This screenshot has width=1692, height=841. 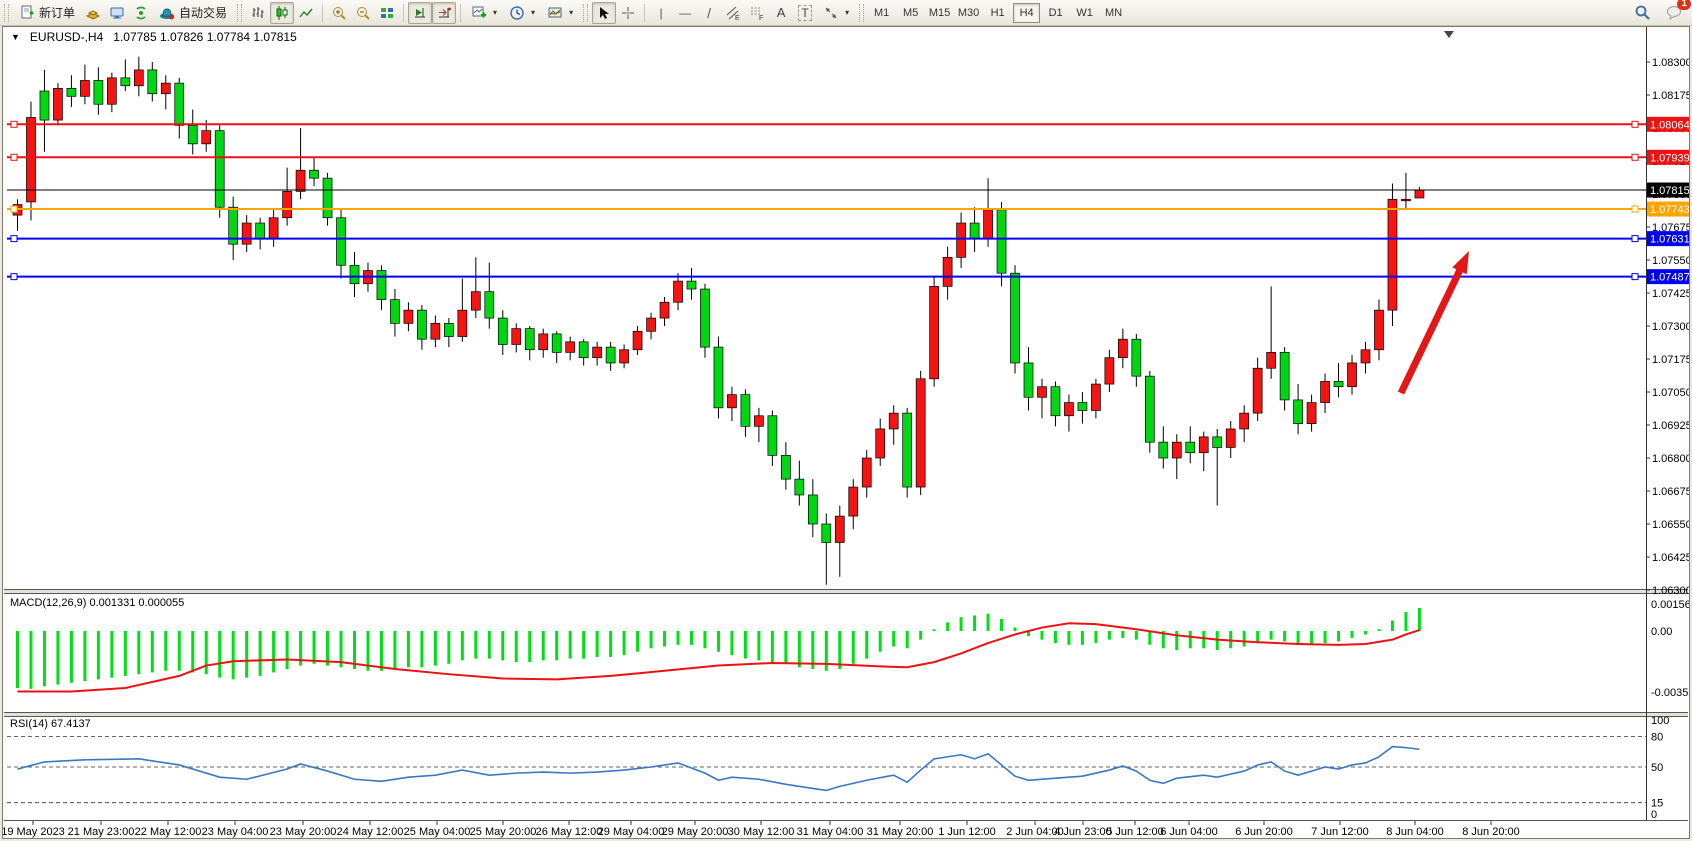 What do you see at coordinates (235, 832) in the screenshot?
I see `time-tick-label: 23 May 04:00` at bounding box center [235, 832].